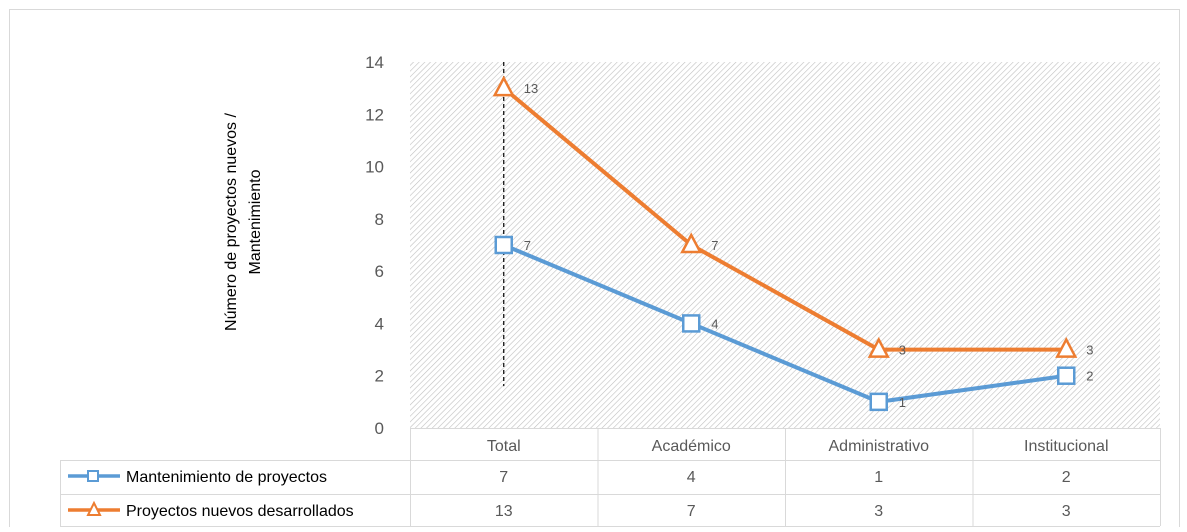 The width and height of the screenshot is (1187, 532). What do you see at coordinates (379, 323) in the screenshot?
I see `y-tick-label: 4` at bounding box center [379, 323].